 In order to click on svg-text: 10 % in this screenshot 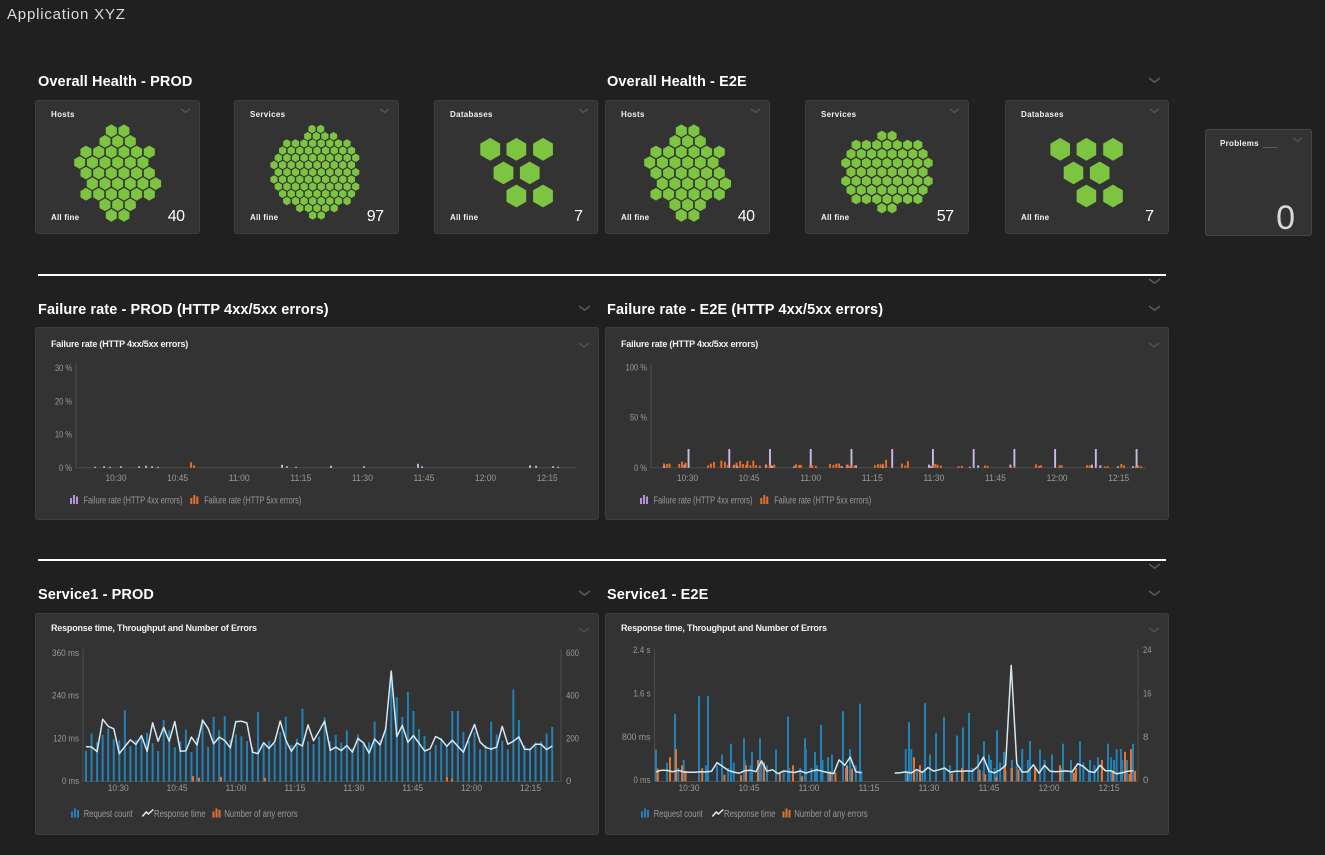, I will do `click(63, 435)`.